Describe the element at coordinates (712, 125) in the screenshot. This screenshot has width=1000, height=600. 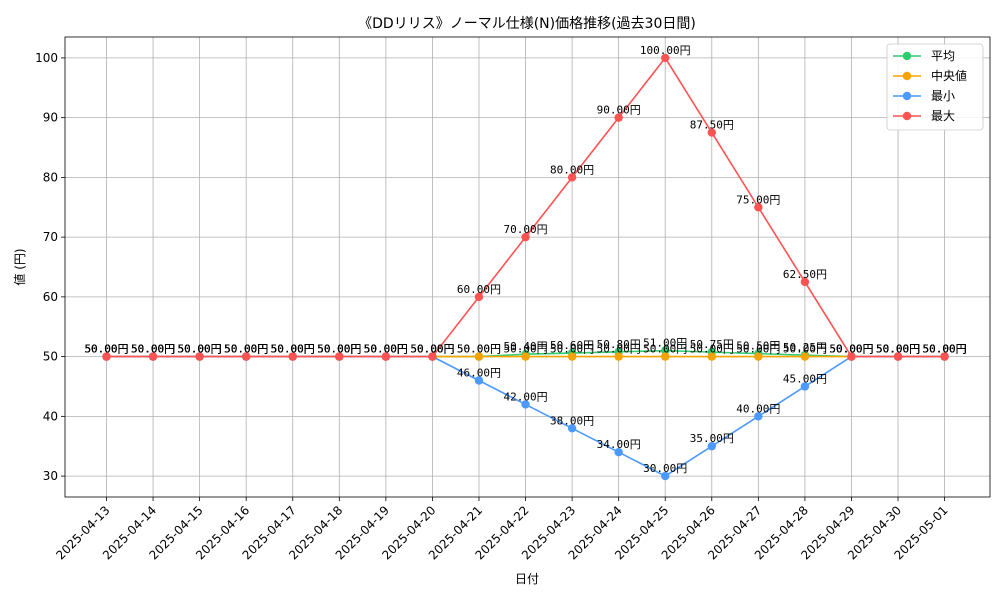
I see `data-label: 87.50円` at that location.